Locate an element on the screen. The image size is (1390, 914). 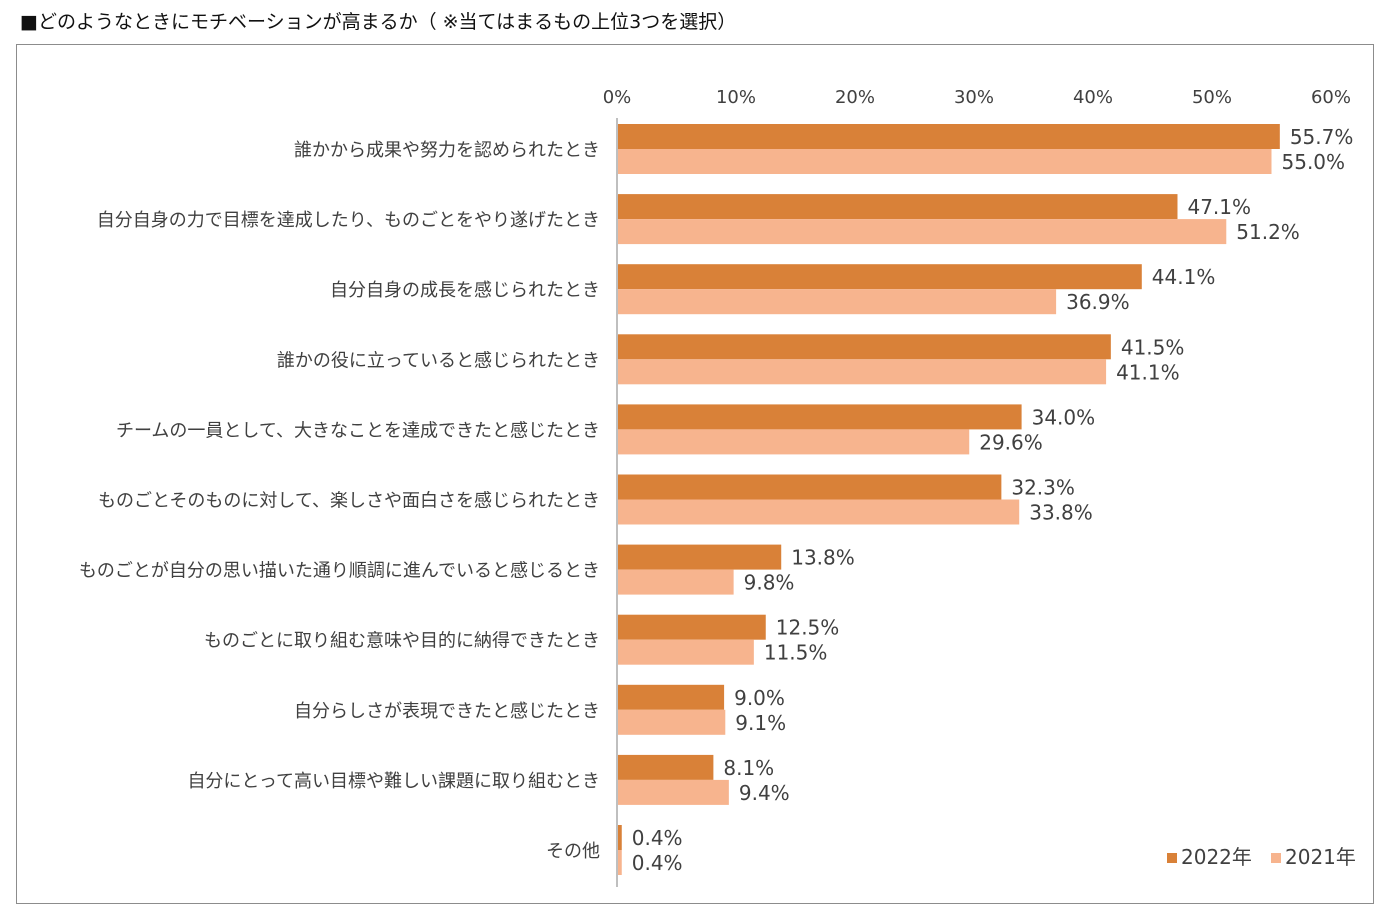
data-label: 9.0% is located at coordinates (759, 698).